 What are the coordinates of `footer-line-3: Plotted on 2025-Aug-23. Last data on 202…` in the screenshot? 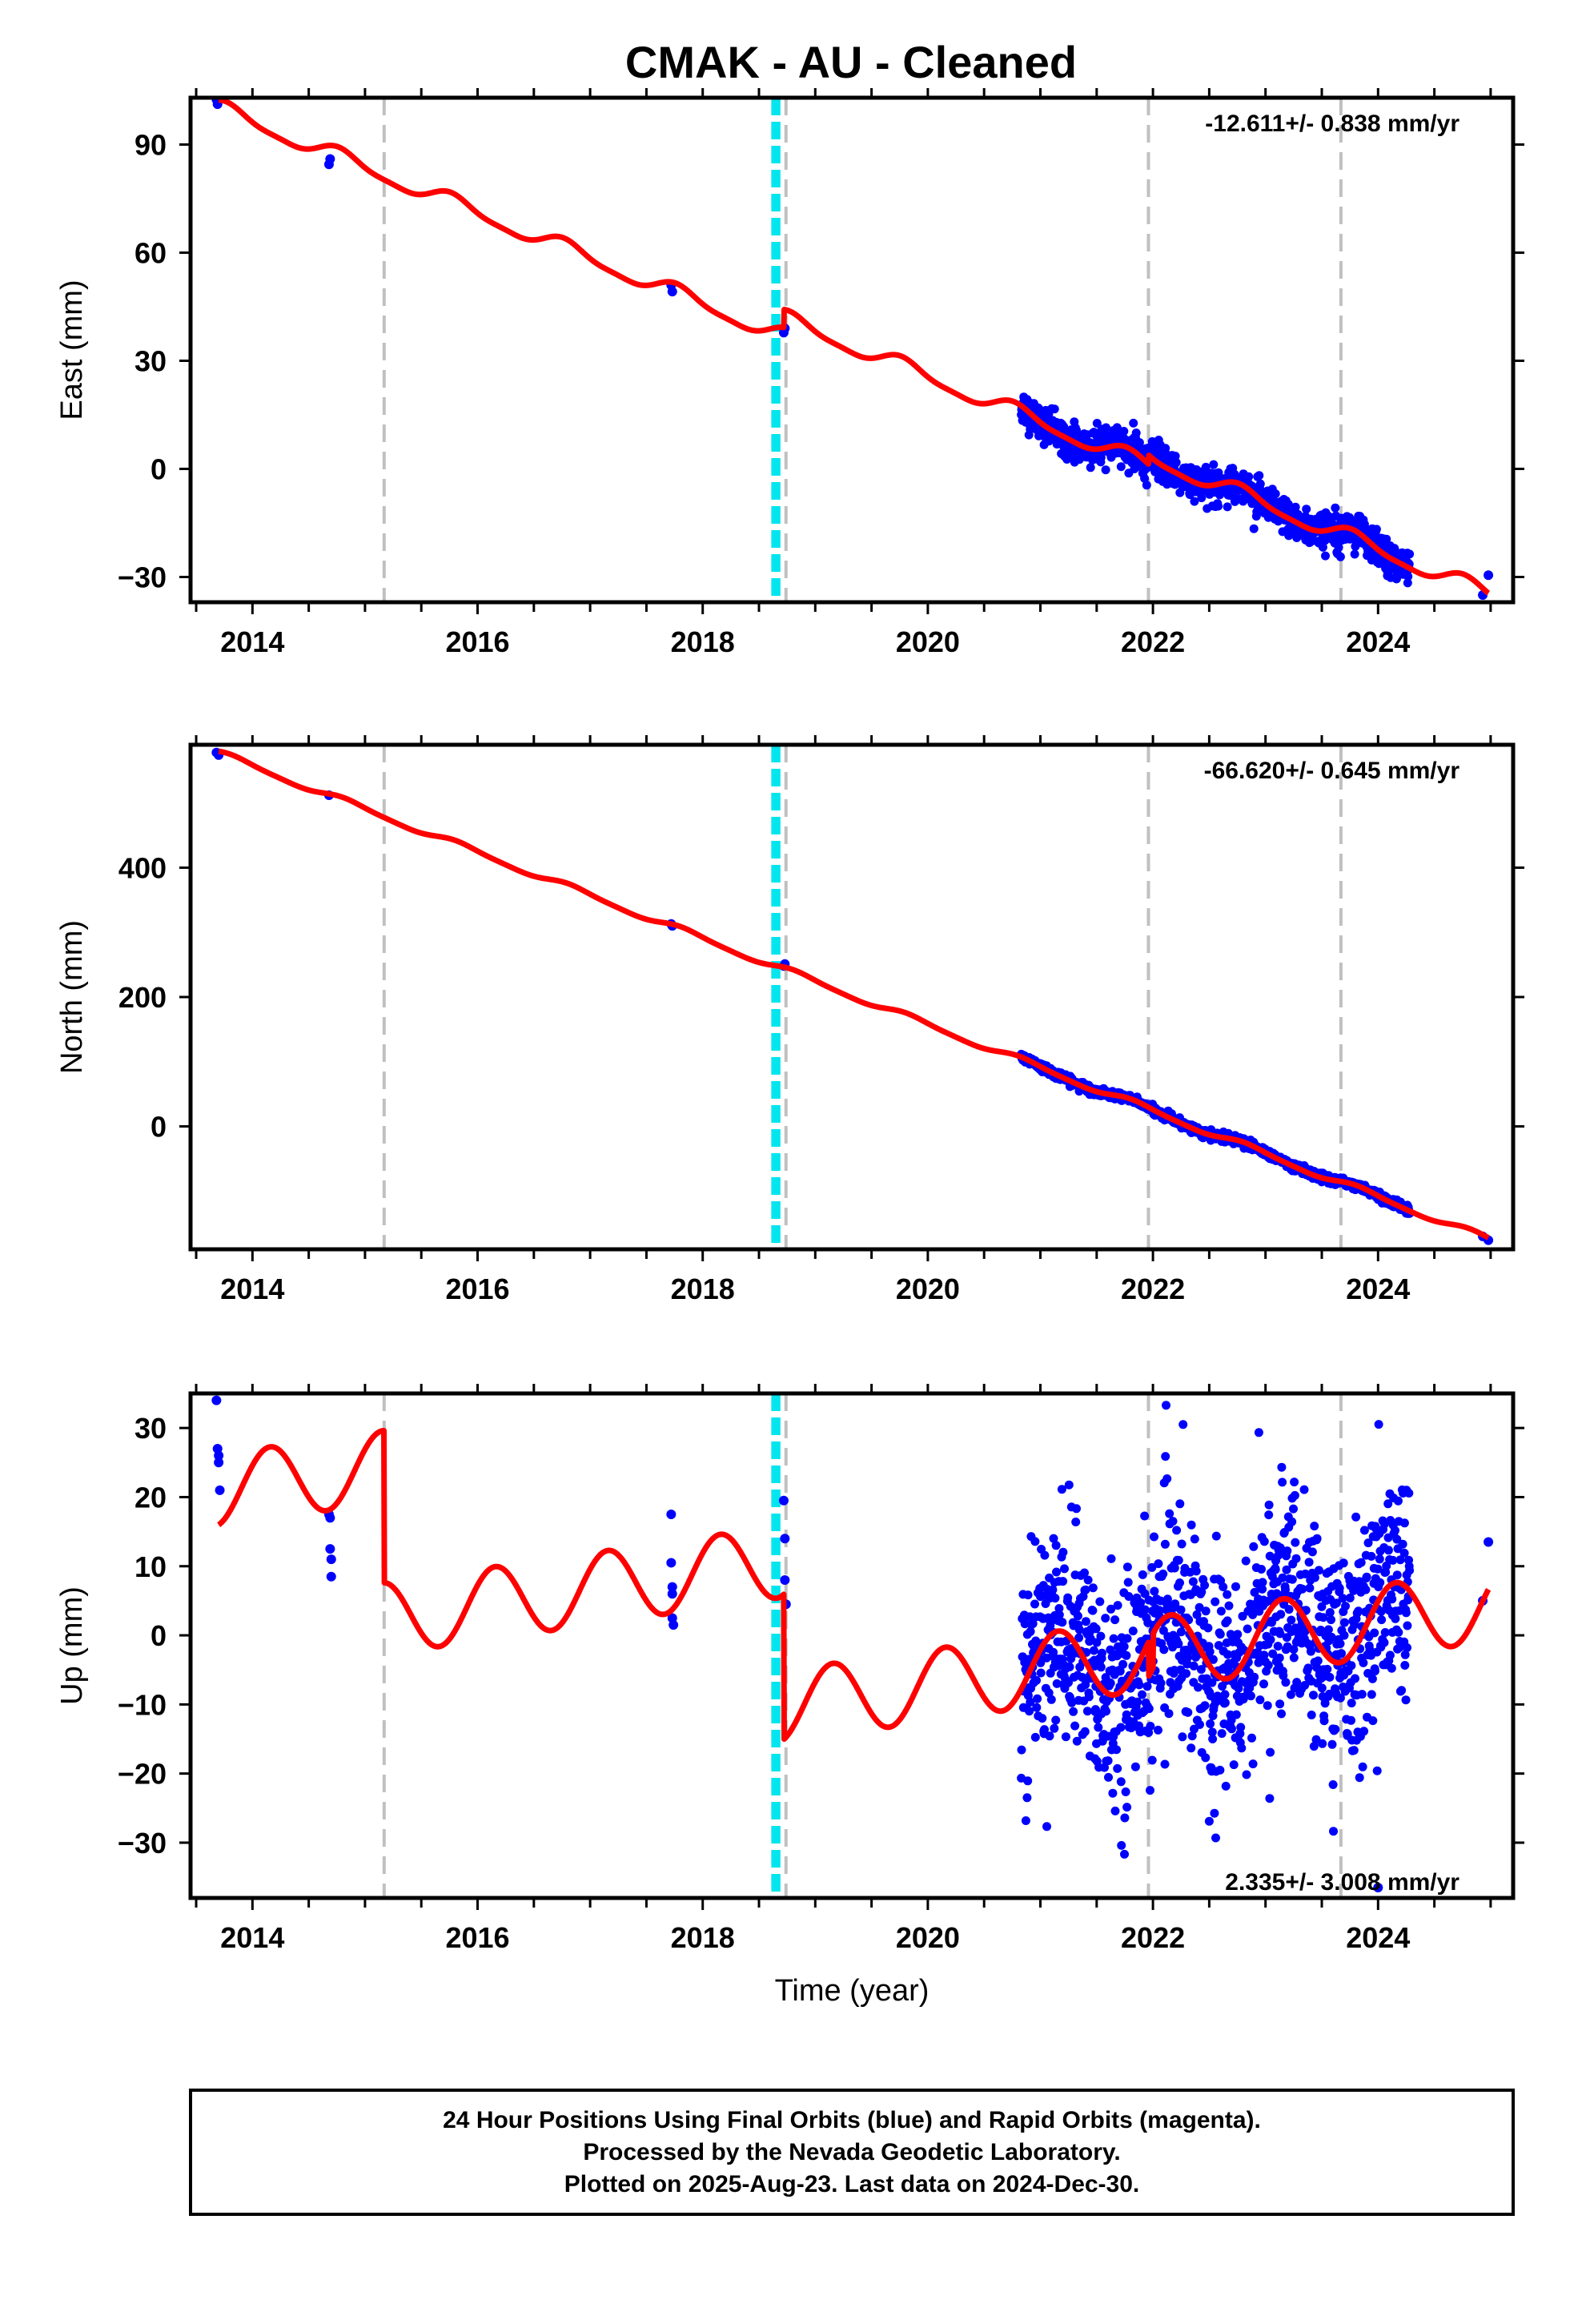 It's located at (852, 2184).